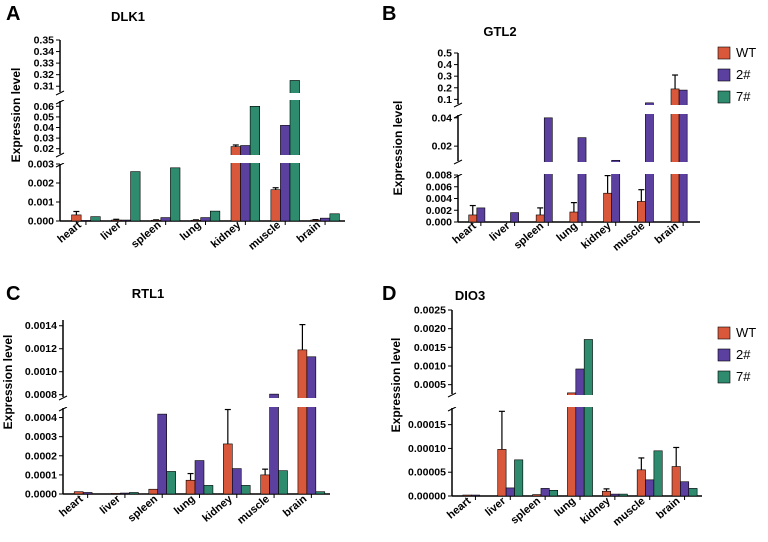  What do you see at coordinates (444, 65) in the screenshot?
I see `y-tick-label: 0.4` at bounding box center [444, 65].